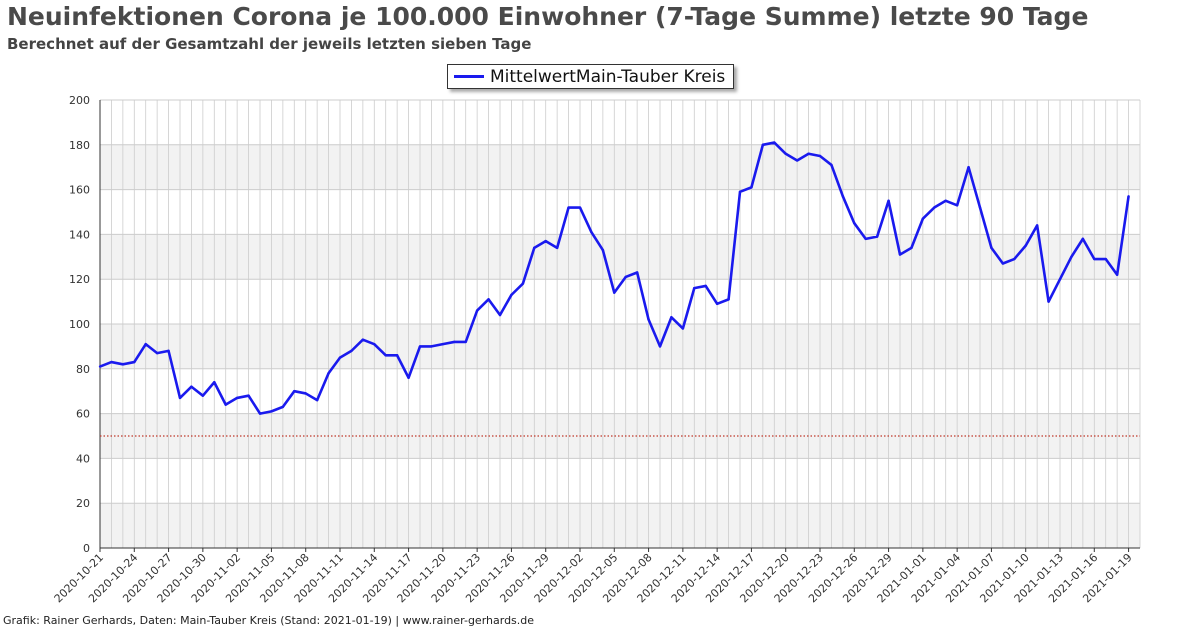  What do you see at coordinates (83, 414) in the screenshot?
I see `y-tick-label: 60` at bounding box center [83, 414].